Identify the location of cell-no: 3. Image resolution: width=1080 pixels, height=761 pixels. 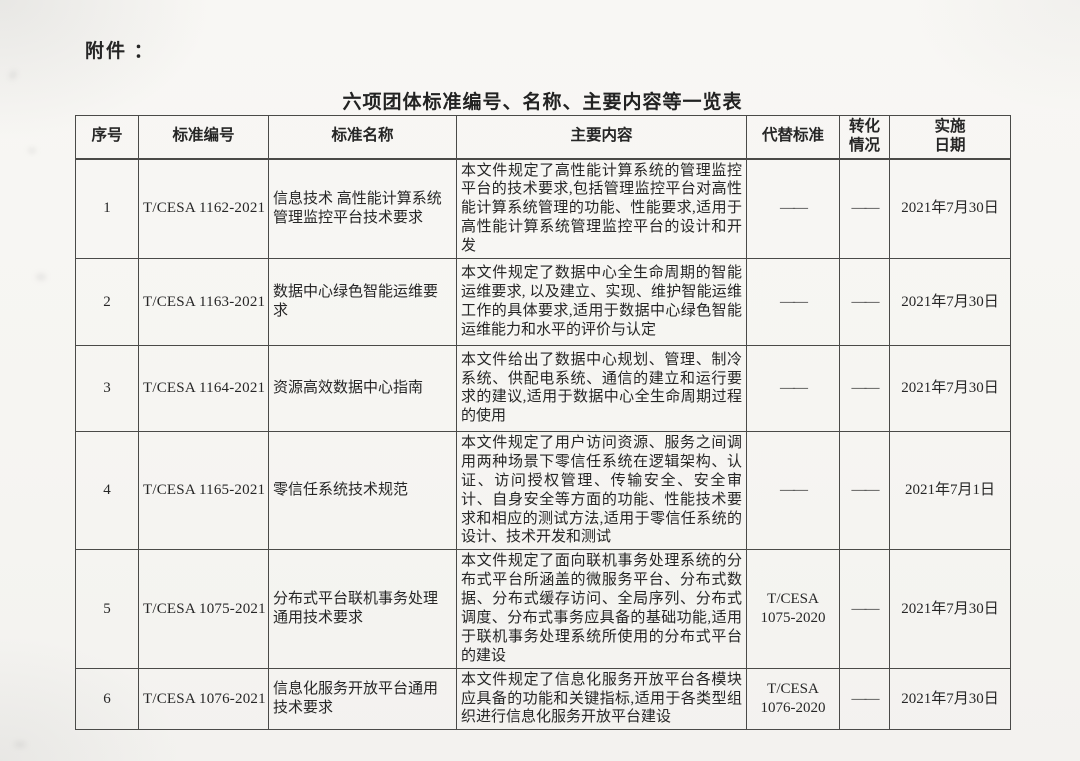
(107, 388).